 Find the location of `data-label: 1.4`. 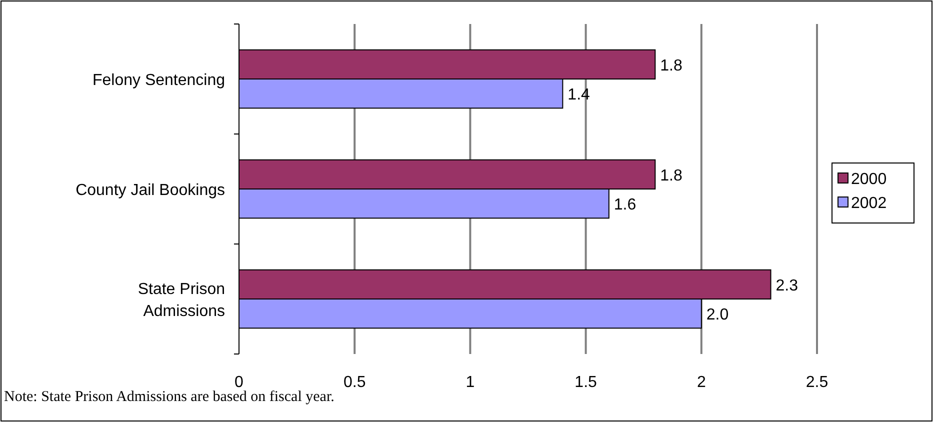

data-label: 1.4 is located at coordinates (579, 95).